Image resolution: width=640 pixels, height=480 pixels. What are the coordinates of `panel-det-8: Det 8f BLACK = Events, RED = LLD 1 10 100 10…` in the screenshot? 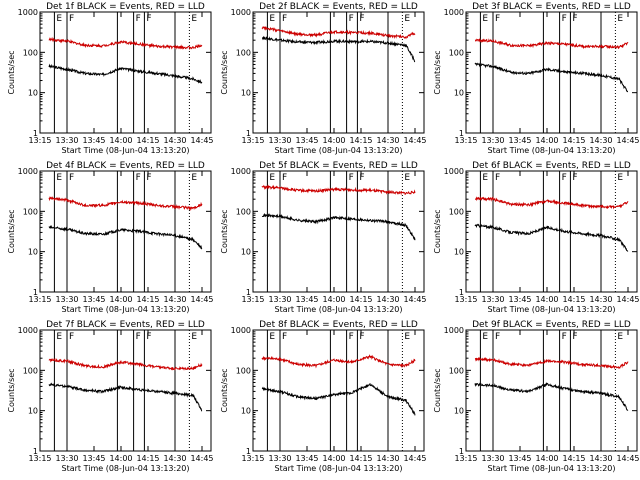 It's located at (323, 396).